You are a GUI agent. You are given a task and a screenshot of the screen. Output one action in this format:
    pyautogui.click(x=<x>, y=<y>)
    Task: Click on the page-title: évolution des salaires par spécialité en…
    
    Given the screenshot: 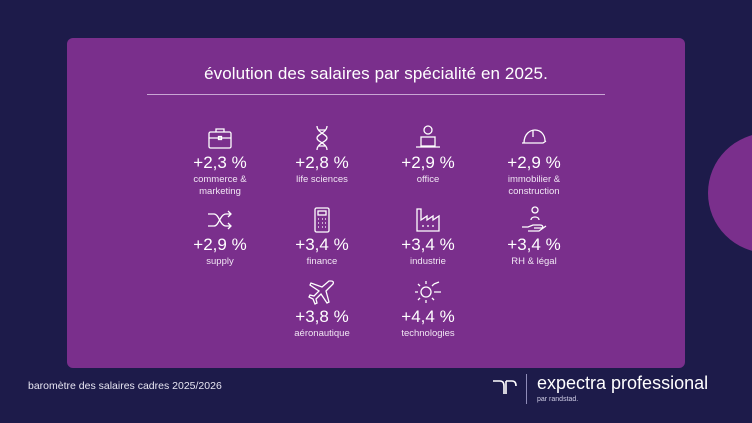 What is the action you would take?
    pyautogui.click(x=376, y=73)
    